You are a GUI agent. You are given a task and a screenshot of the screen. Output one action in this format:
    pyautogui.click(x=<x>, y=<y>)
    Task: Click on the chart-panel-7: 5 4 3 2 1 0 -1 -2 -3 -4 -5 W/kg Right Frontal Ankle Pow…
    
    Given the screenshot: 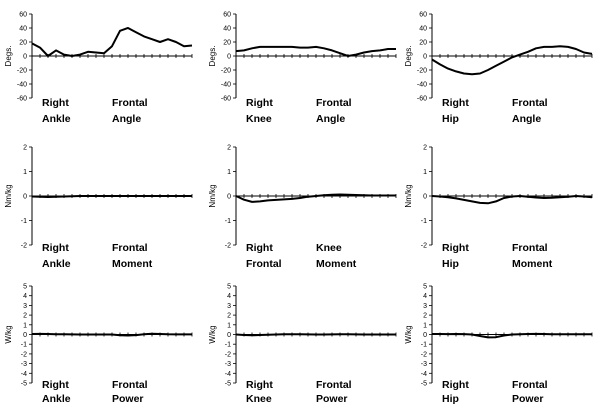 What is the action you would take?
    pyautogui.click(x=98, y=344)
    